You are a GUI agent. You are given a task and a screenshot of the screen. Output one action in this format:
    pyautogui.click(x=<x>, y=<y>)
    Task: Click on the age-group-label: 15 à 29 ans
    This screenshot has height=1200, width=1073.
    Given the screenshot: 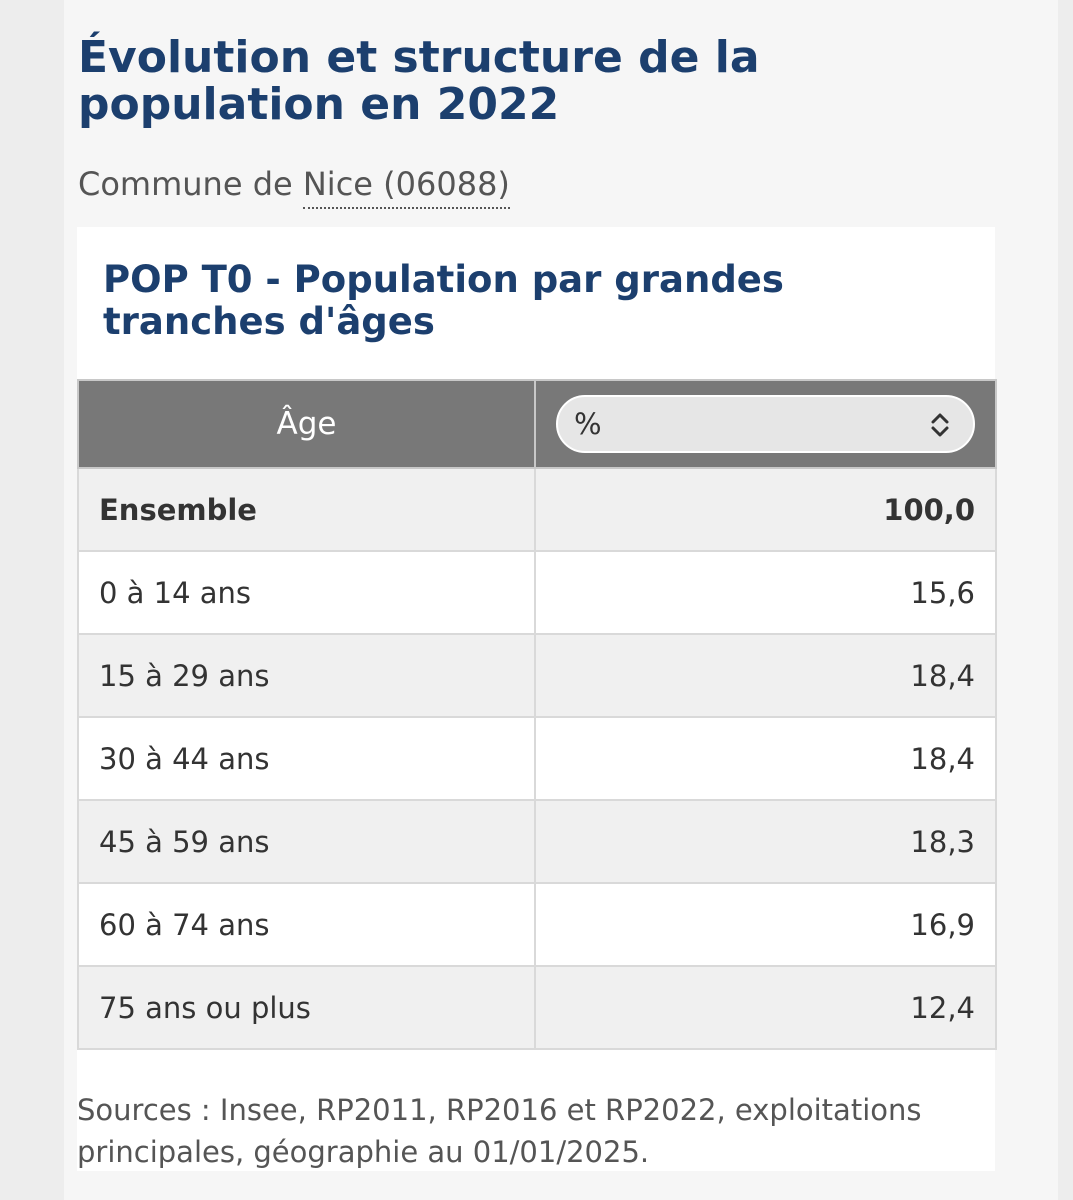 What is the action you would take?
    pyautogui.click(x=306, y=675)
    